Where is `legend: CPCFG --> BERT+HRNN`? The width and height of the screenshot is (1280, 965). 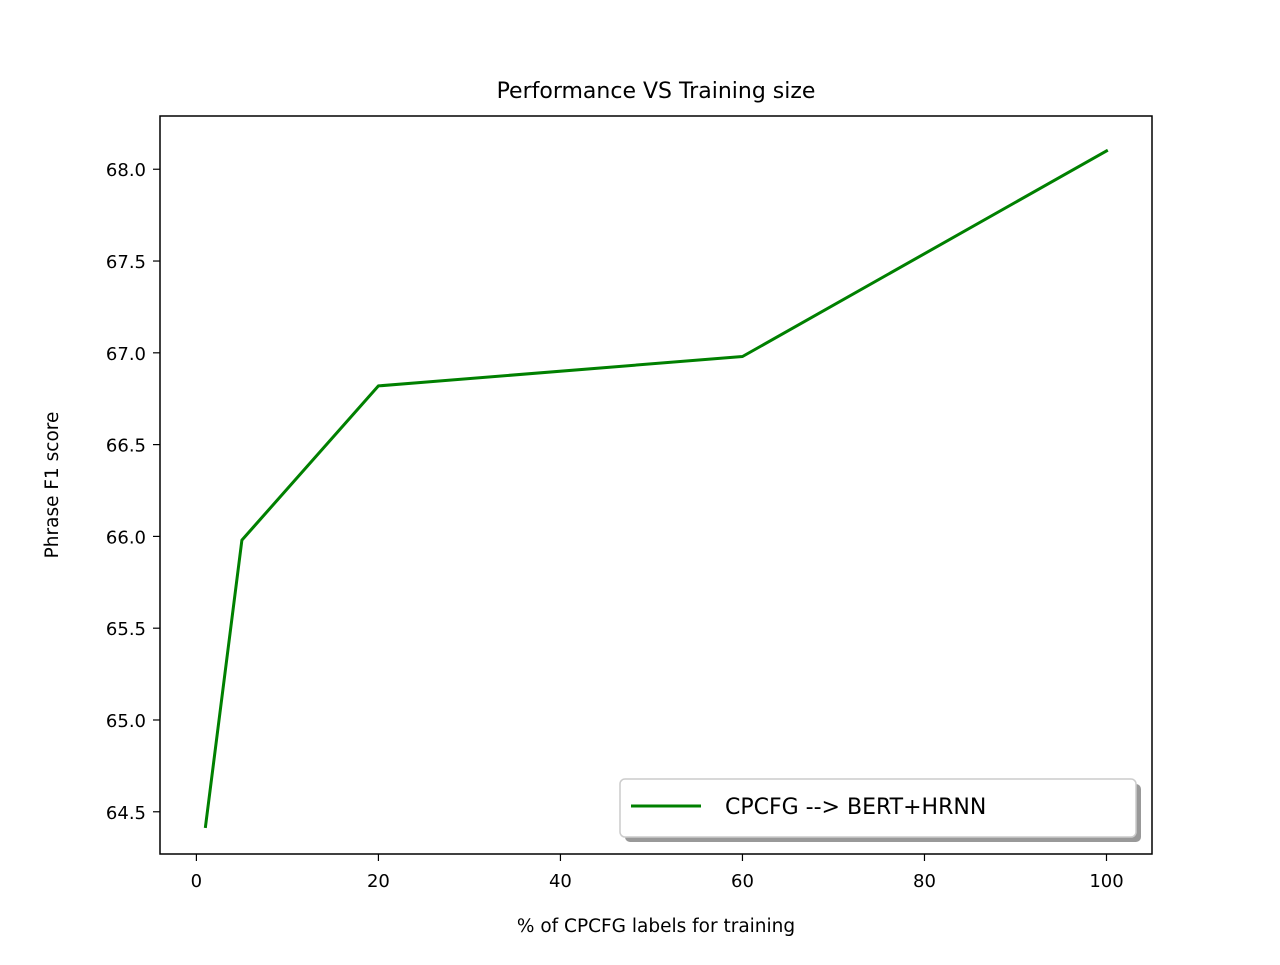 legend: CPCFG --> BERT+HRNN is located at coordinates (880, 810).